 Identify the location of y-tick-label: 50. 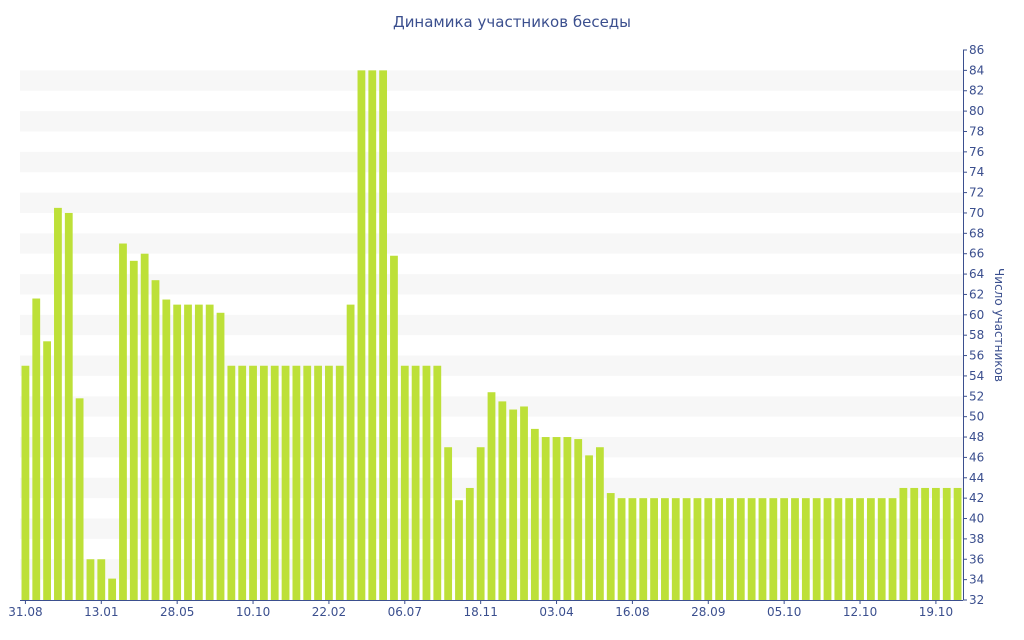
(976, 417).